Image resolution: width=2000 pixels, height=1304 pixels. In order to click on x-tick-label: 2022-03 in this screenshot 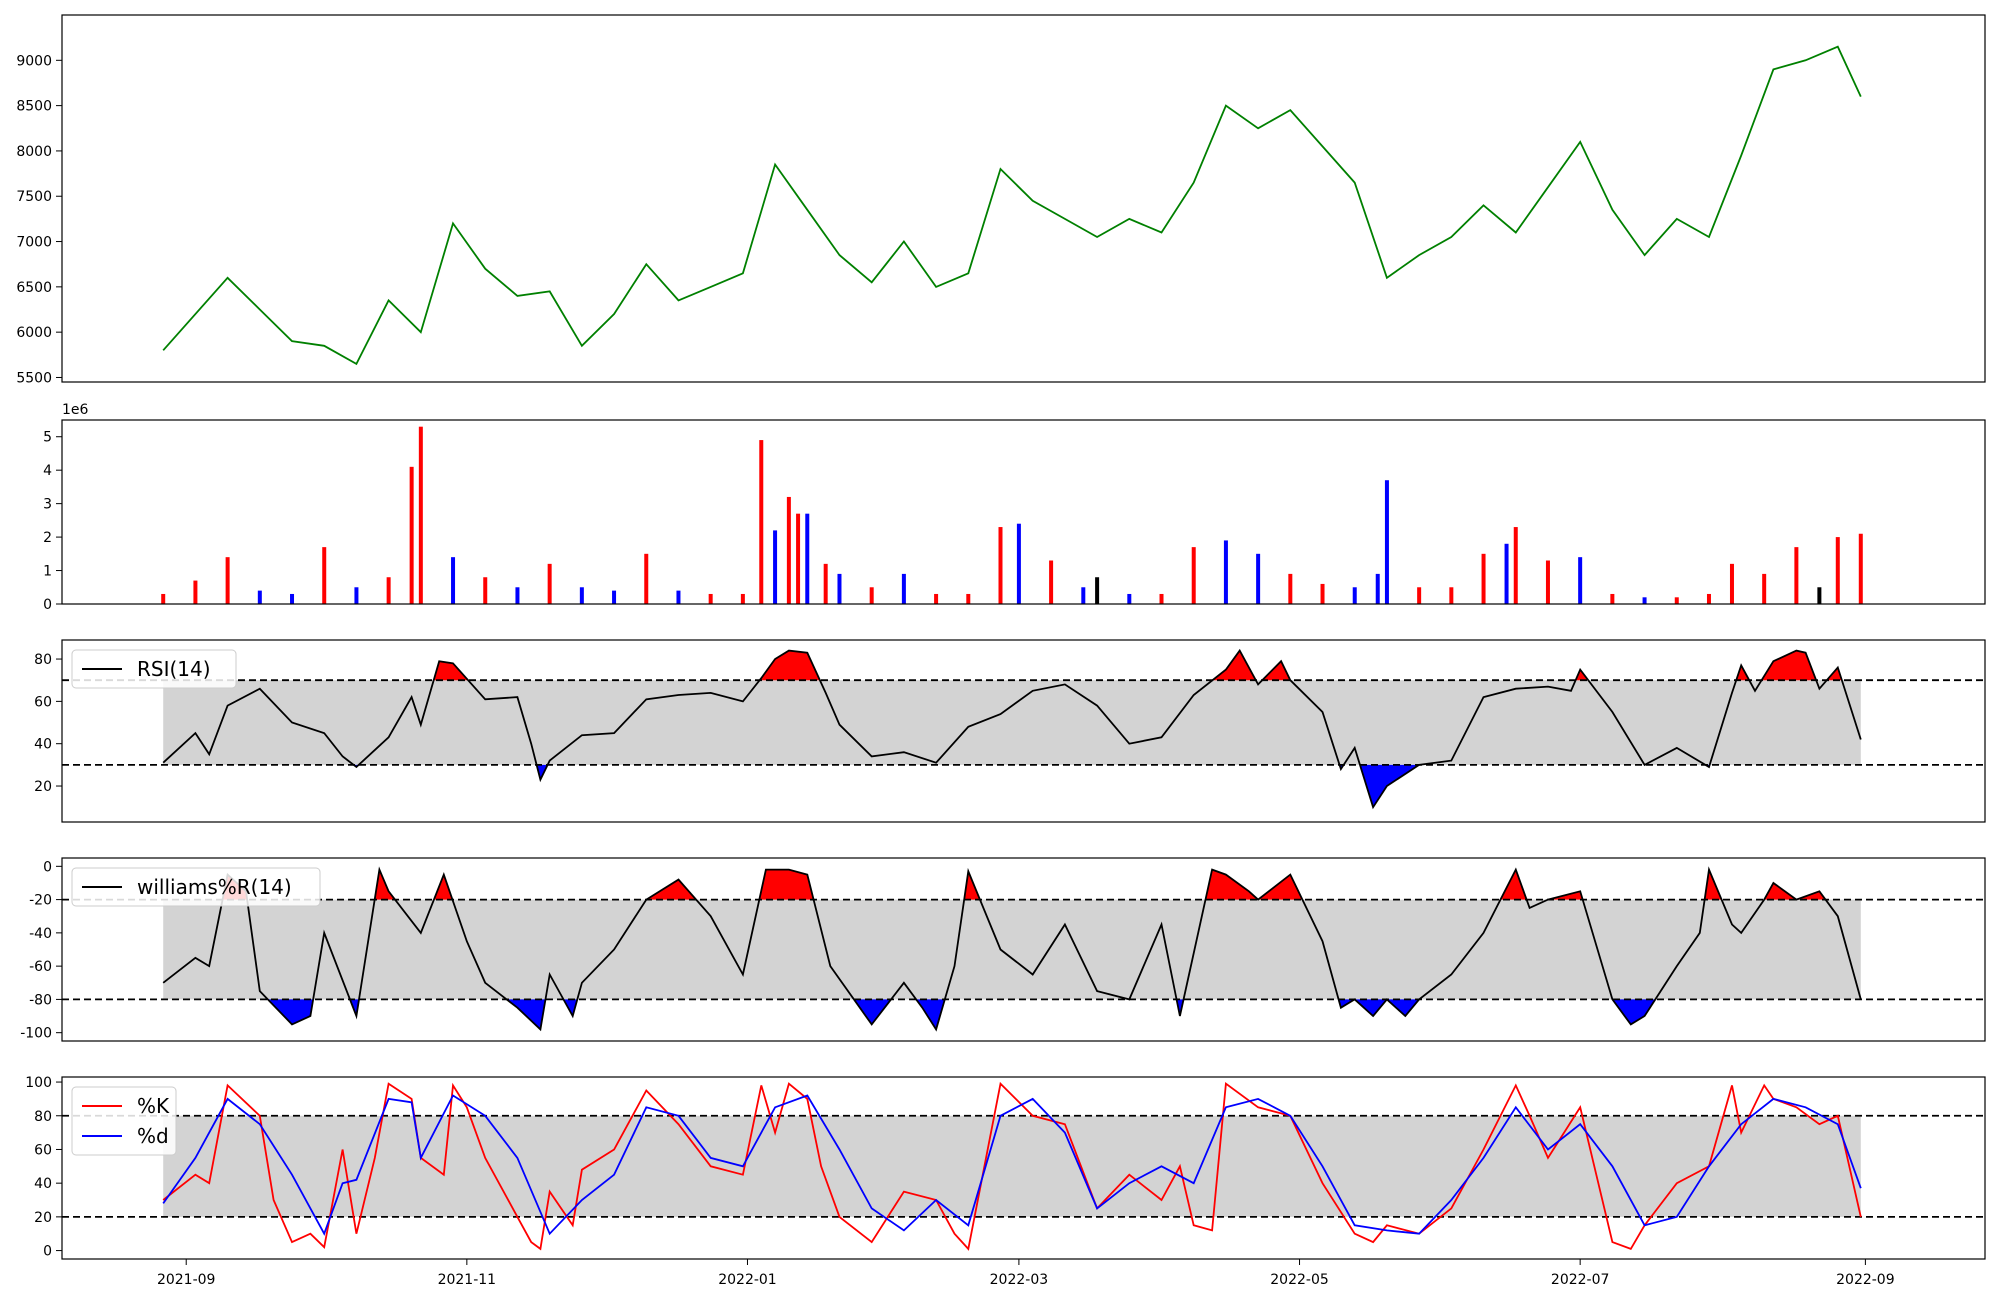, I will do `click(1019, 1280)`.